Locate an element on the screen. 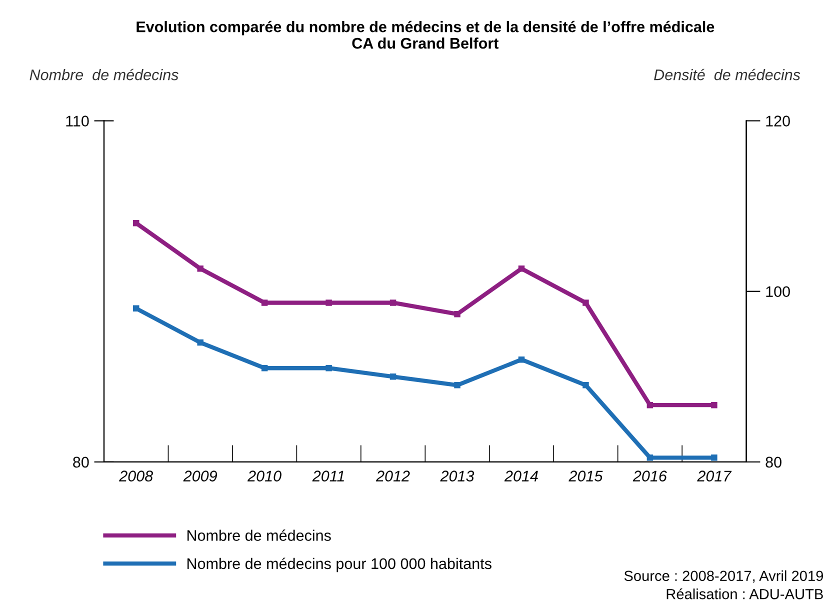  x-tick-label: 2009 is located at coordinates (200, 476).